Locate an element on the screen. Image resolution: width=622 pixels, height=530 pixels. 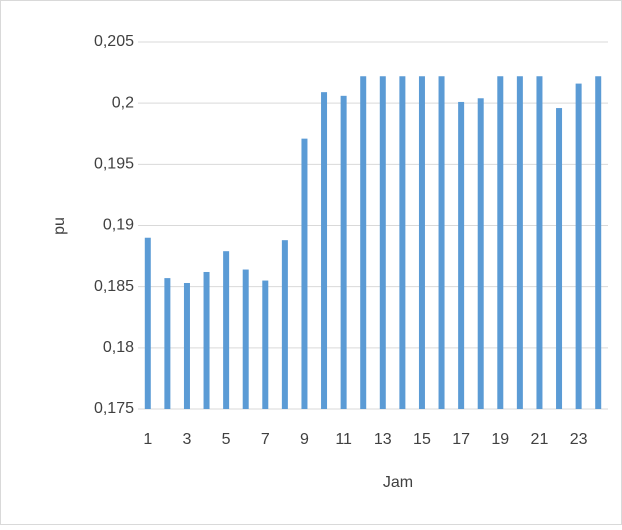
y-tick-label: 0,19 is located at coordinates (118, 225).